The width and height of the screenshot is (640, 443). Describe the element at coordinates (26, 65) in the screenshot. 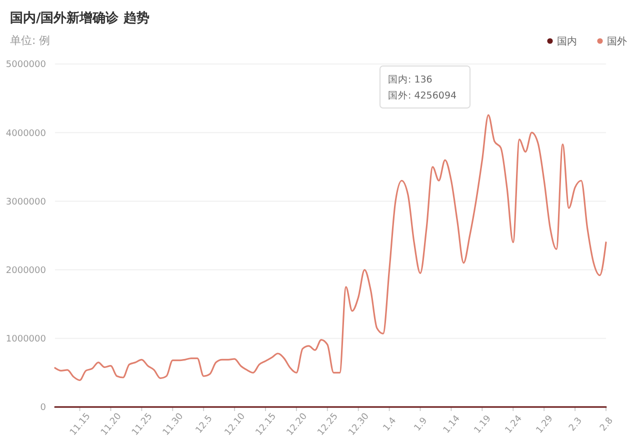

I see `y-tick-label: 5000000` at that location.